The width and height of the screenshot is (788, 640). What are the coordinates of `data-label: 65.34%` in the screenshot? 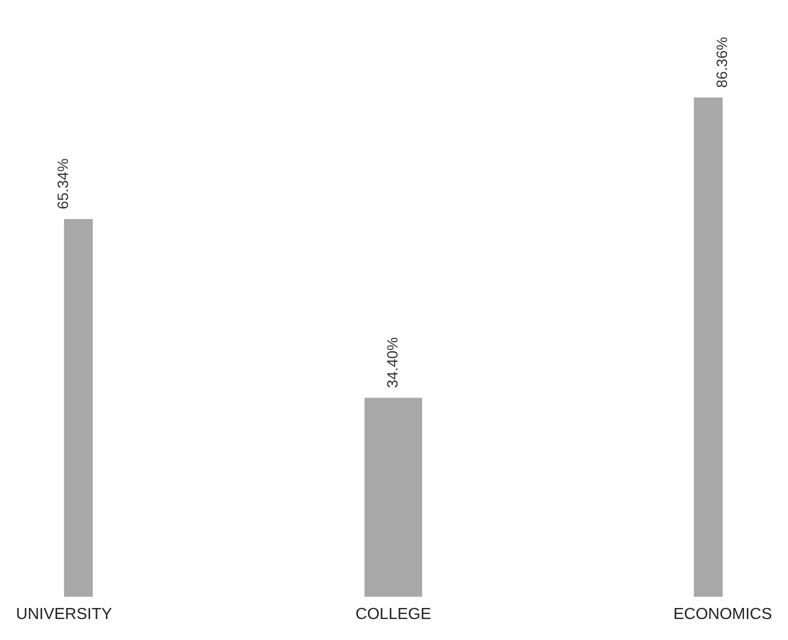 It's located at (63, 184).